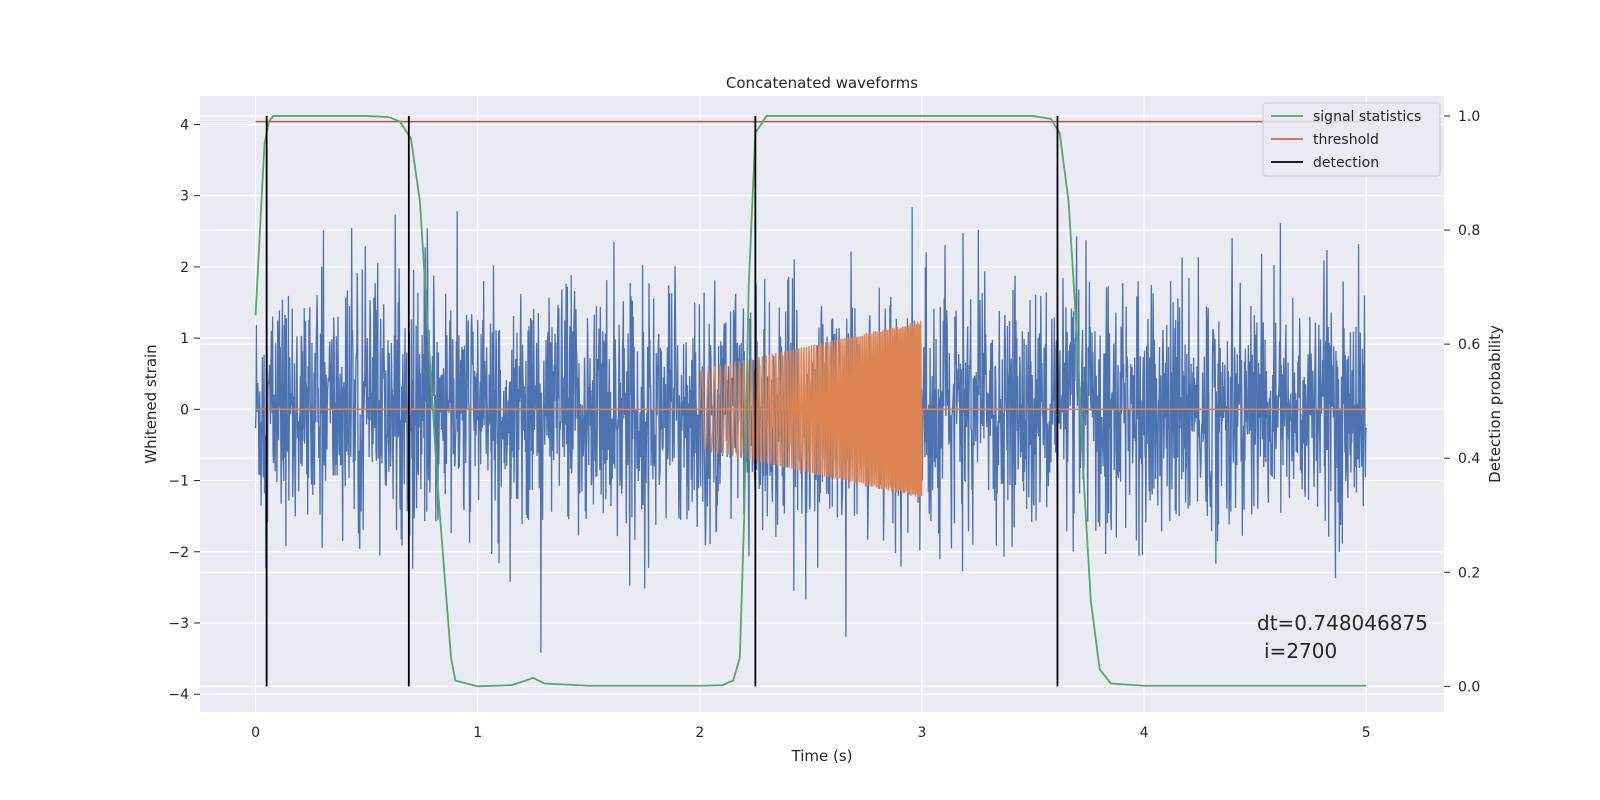 The image size is (1600, 800). Describe the element at coordinates (477, 733) in the screenshot. I see `x-tick-label: 1` at that location.